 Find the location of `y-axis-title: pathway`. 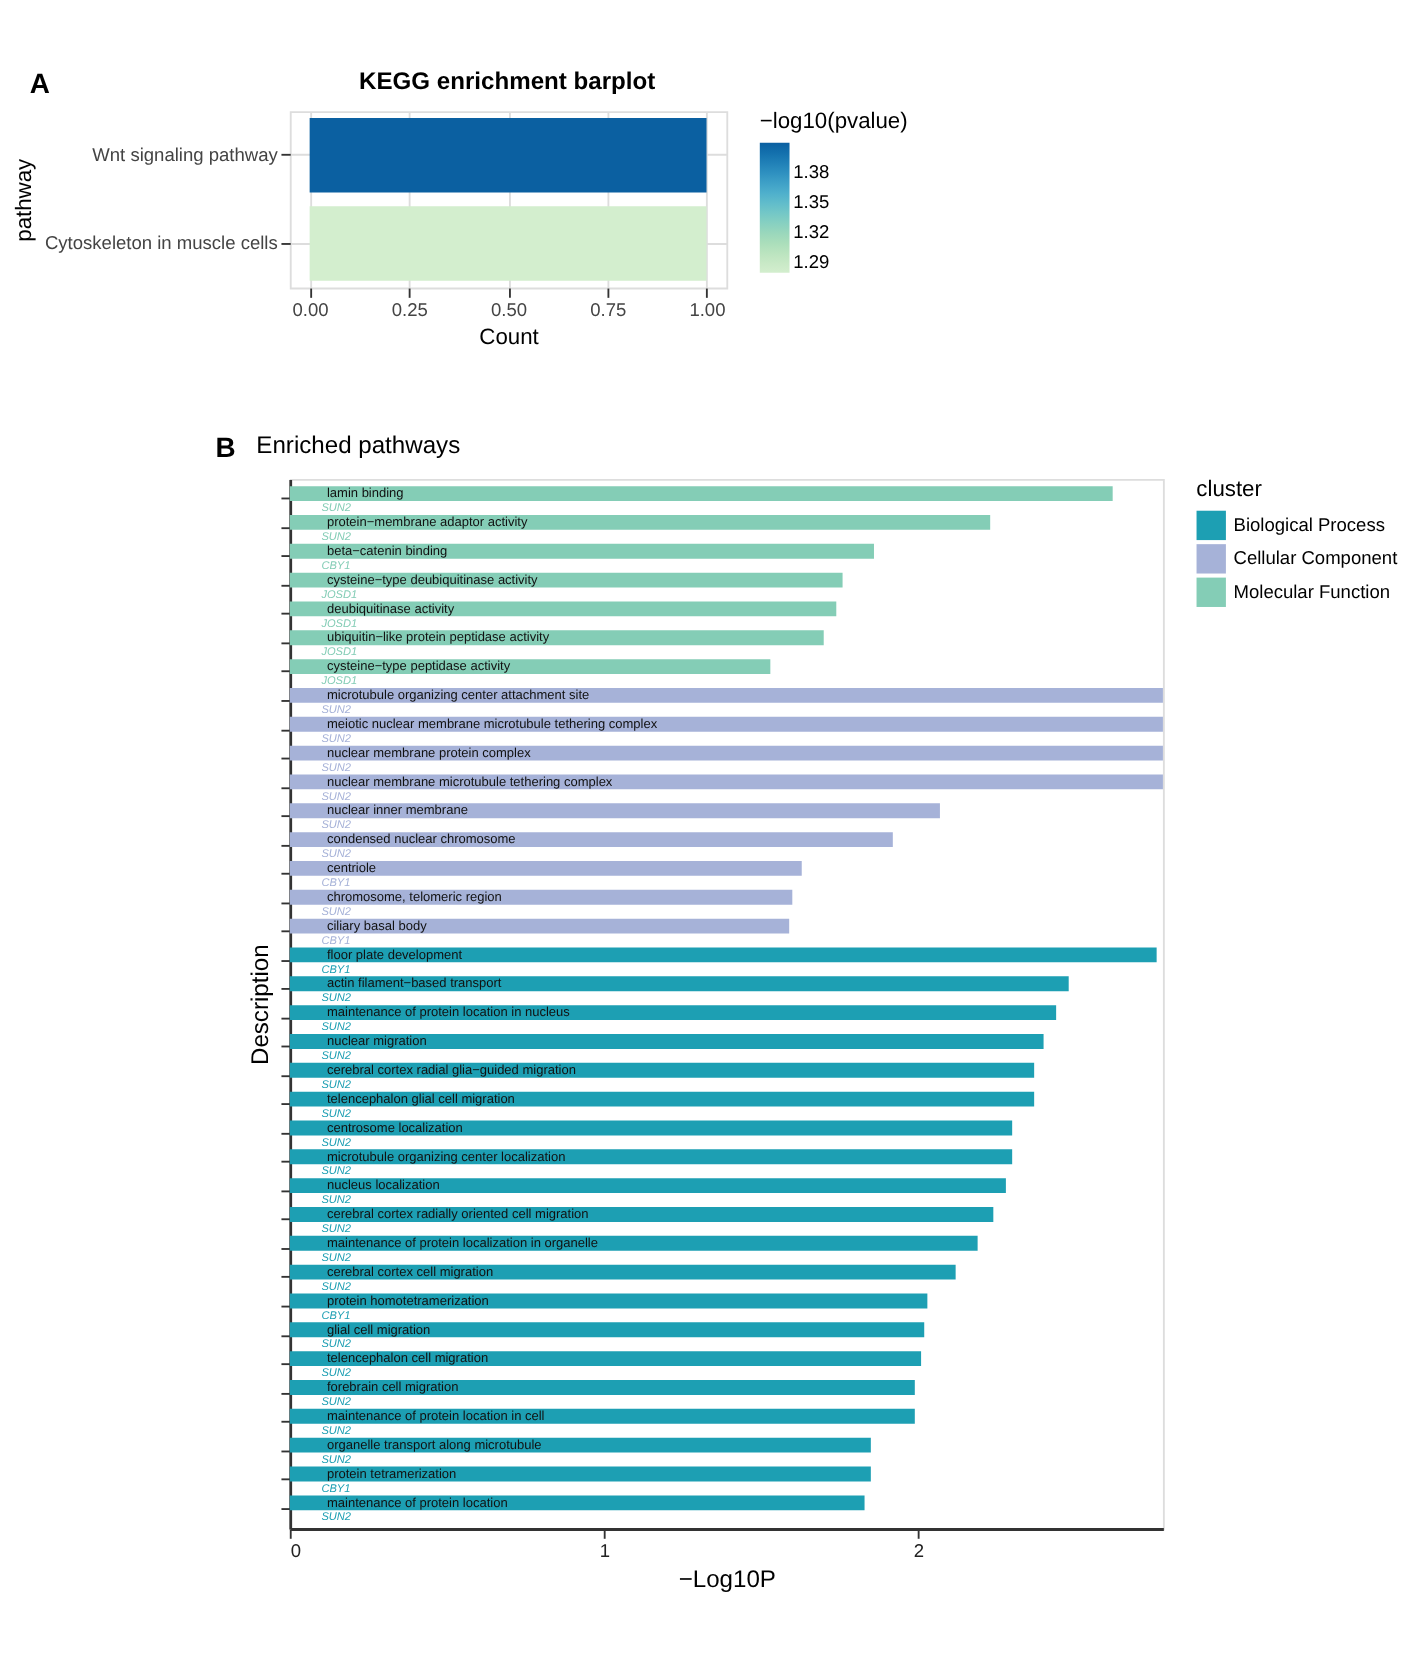

y-axis-title: pathway is located at coordinates (25, 200).